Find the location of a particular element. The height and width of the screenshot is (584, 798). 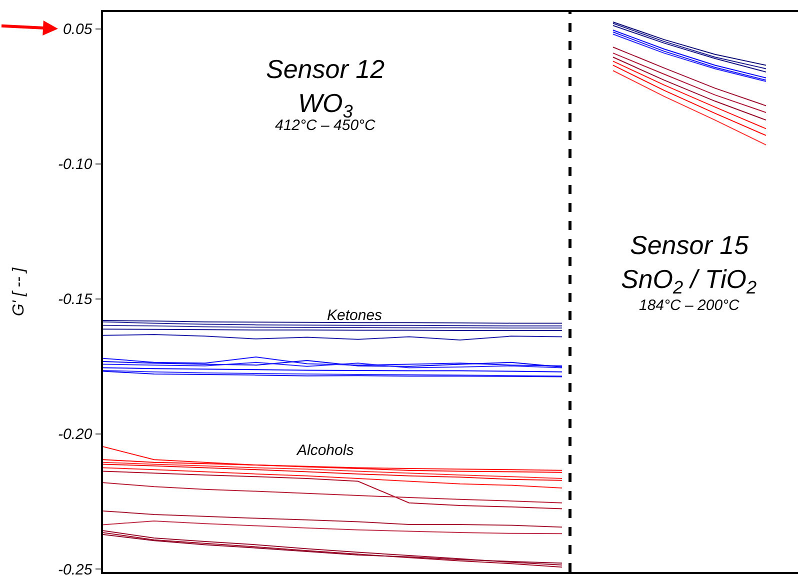

y-tick-label: 0.05 is located at coordinates (78, 29).